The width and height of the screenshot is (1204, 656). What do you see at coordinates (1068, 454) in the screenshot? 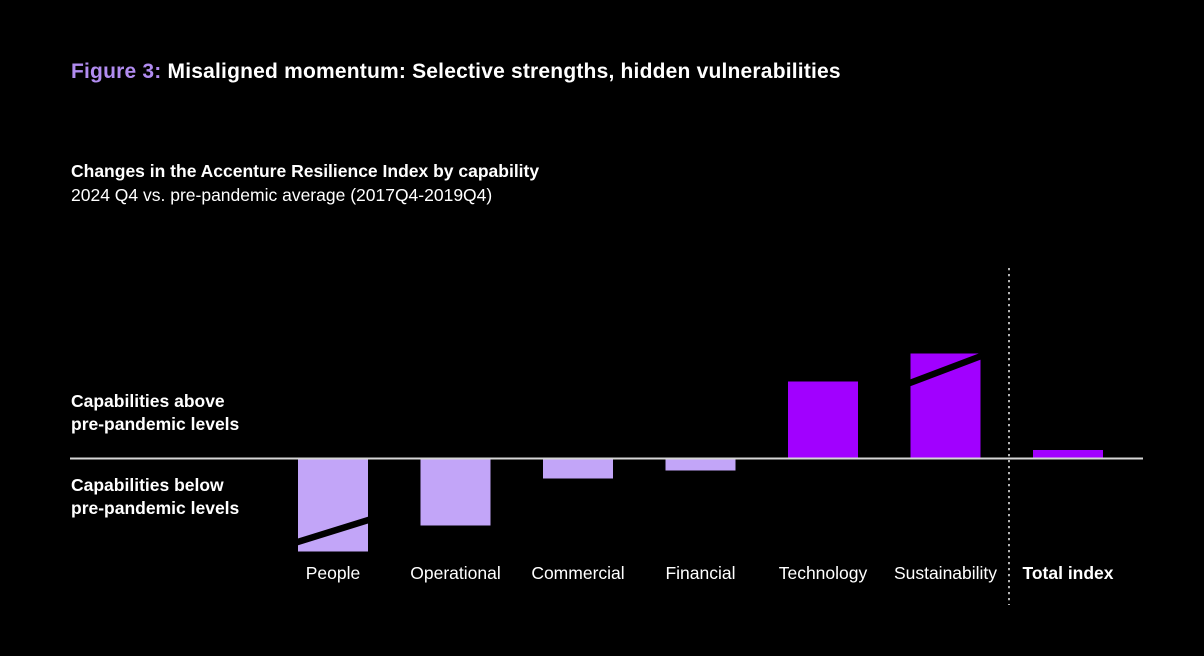
I see `bar-total-index` at bounding box center [1068, 454].